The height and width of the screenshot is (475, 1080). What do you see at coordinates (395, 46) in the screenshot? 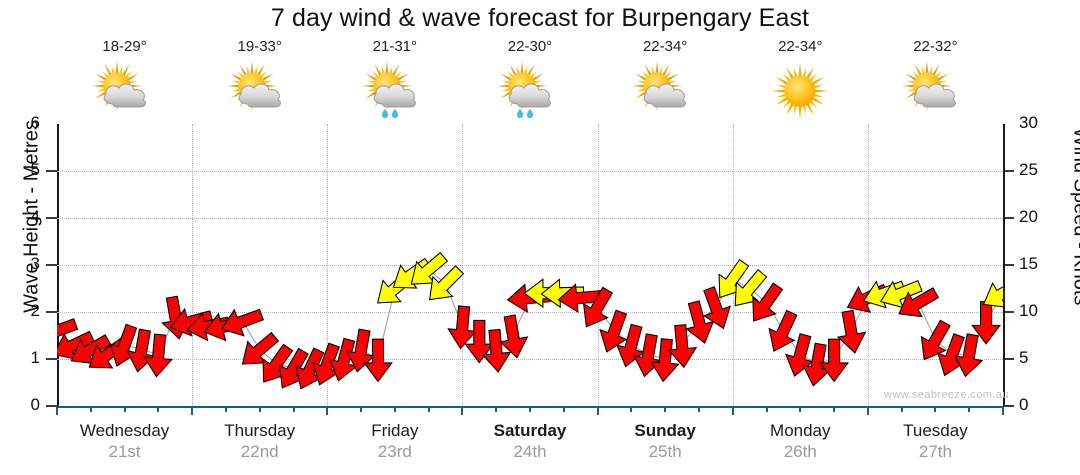
I see `temperature-range: 21-31°` at bounding box center [395, 46].